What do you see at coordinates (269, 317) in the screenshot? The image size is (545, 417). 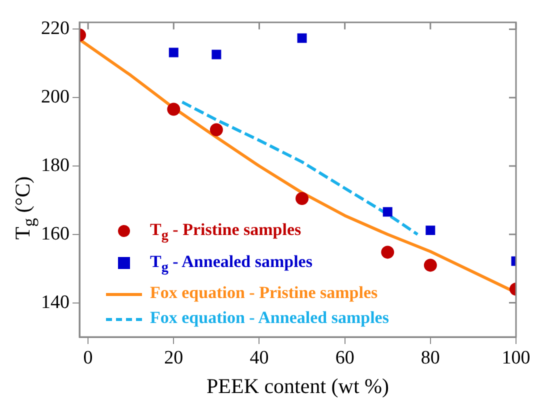 I see `legend-label: Fox equation - Annealed samples` at bounding box center [269, 317].